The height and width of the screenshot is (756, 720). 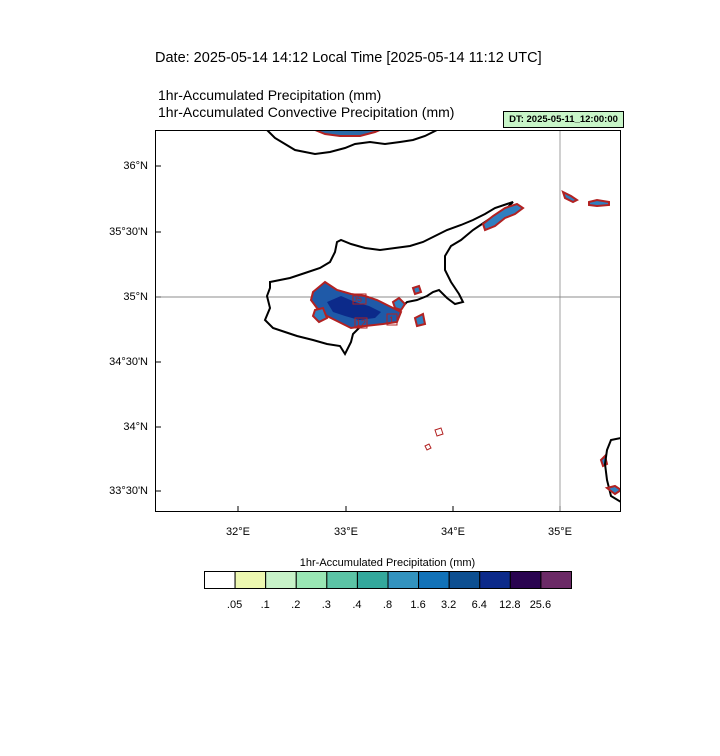 What do you see at coordinates (368, 305) in the screenshot?
I see `precip-cells` at bounding box center [368, 305].